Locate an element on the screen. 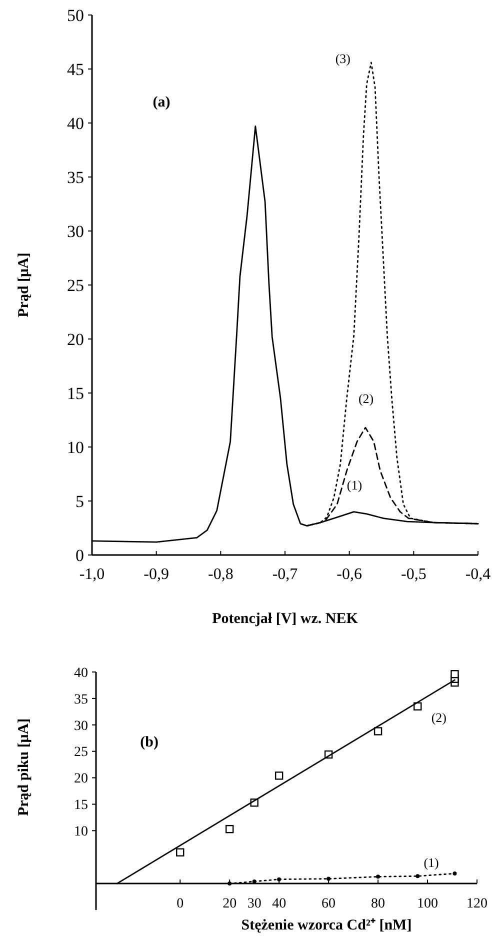  y-axis-title: Prąd piku [μA] is located at coordinates (24, 767).